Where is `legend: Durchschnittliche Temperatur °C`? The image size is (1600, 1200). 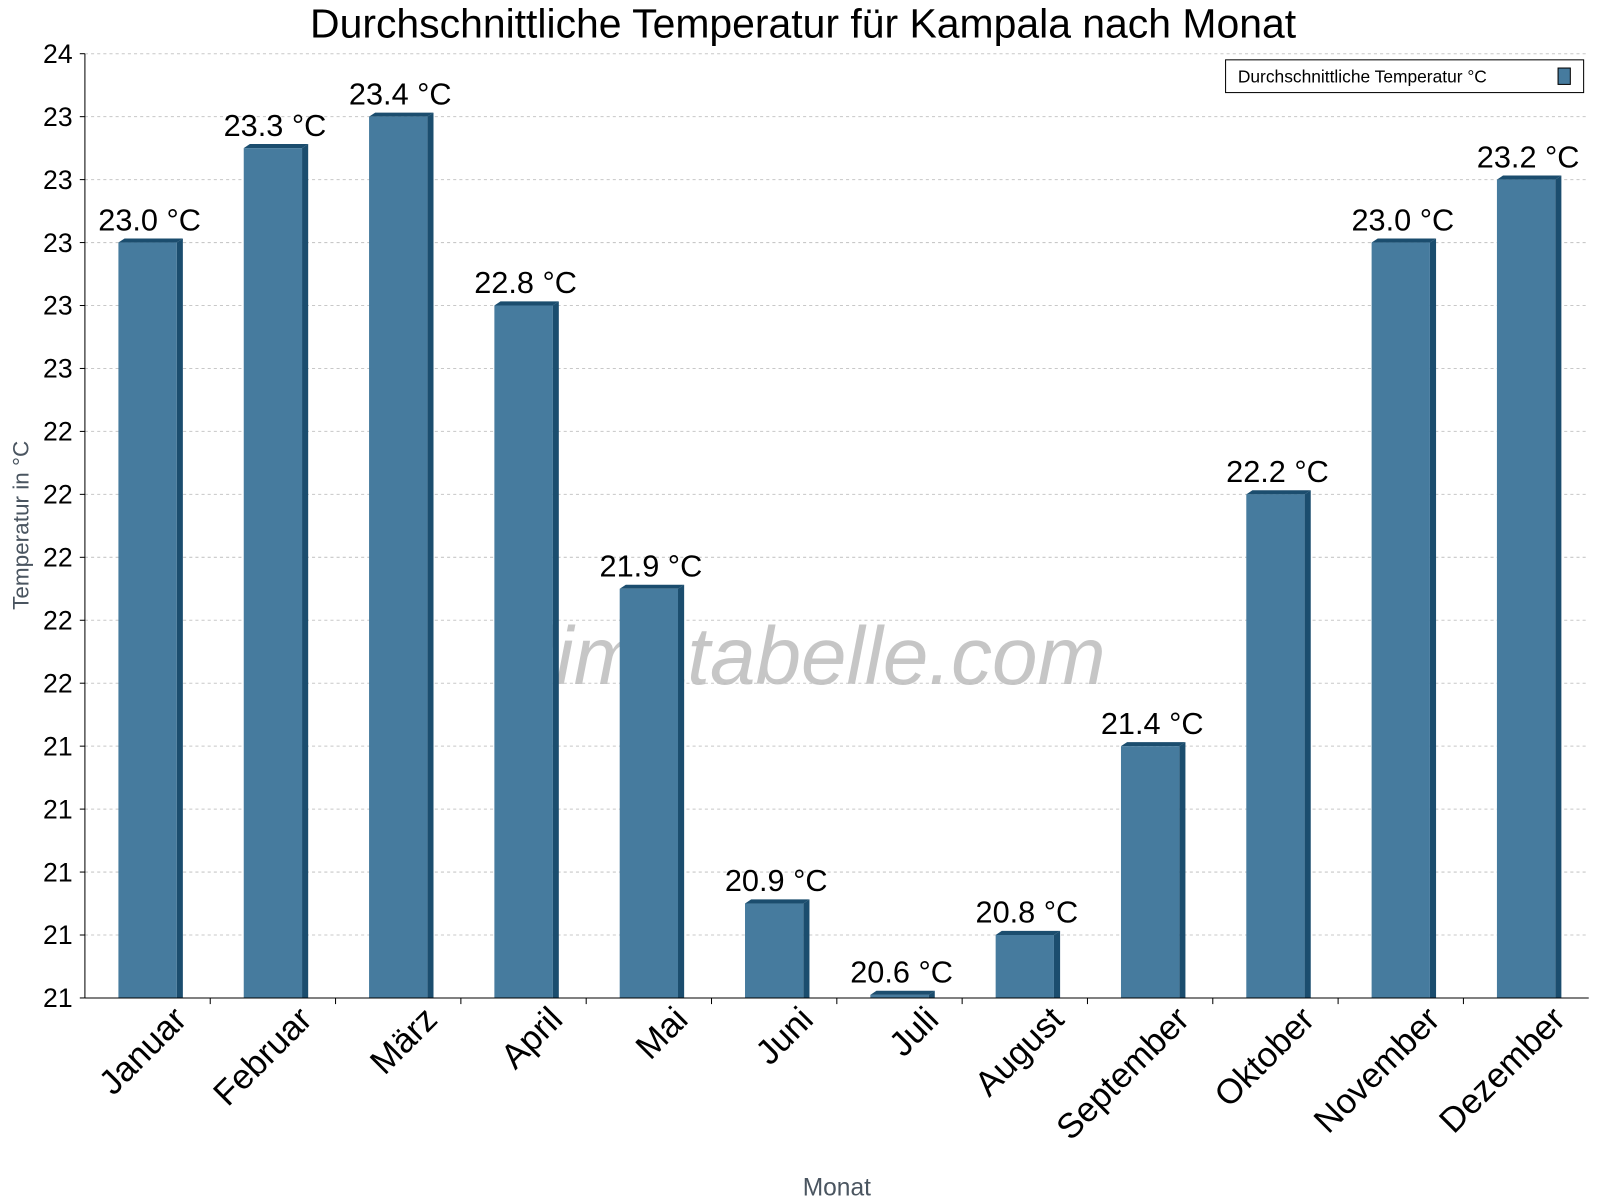
legend: Durchschnittliche Temperatur °C is located at coordinates (1405, 76).